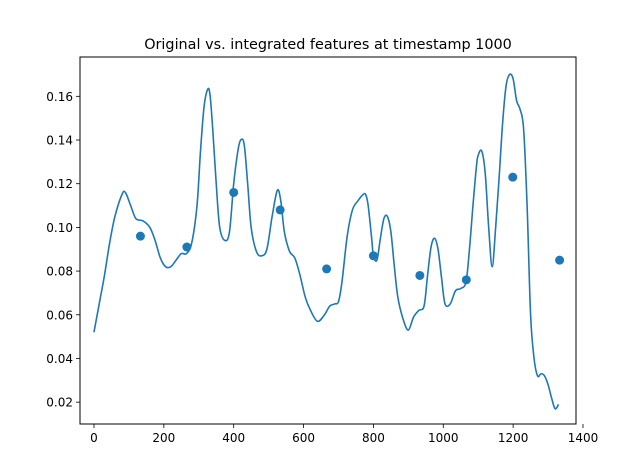 The image size is (640, 476). What do you see at coordinates (163, 438) in the screenshot?
I see `x-tick-label: 200` at bounding box center [163, 438].